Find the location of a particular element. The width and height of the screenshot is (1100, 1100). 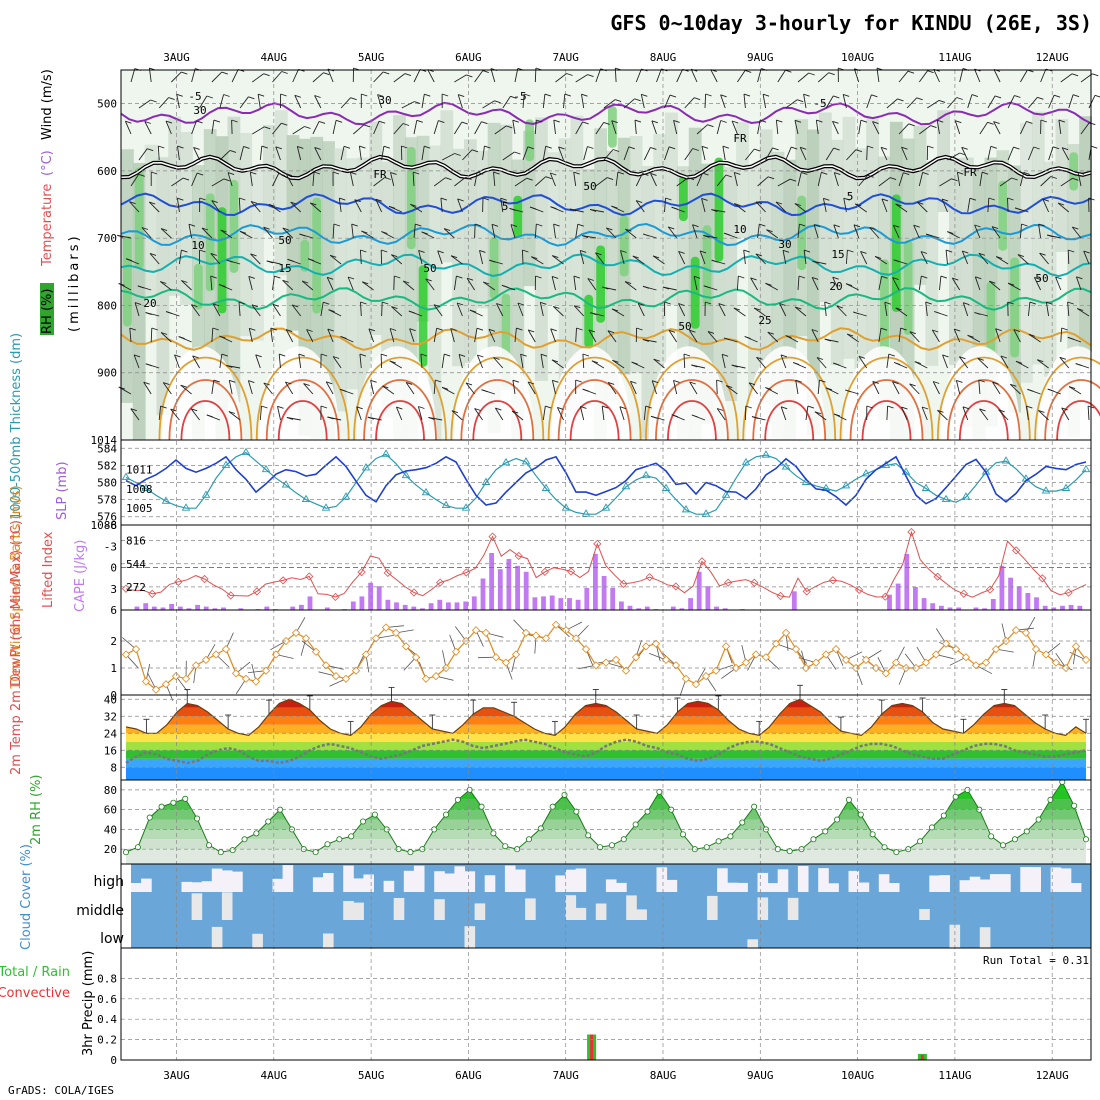

precip-axis-label: 3hr Precip (mm) is located at coordinates (88, 1003).